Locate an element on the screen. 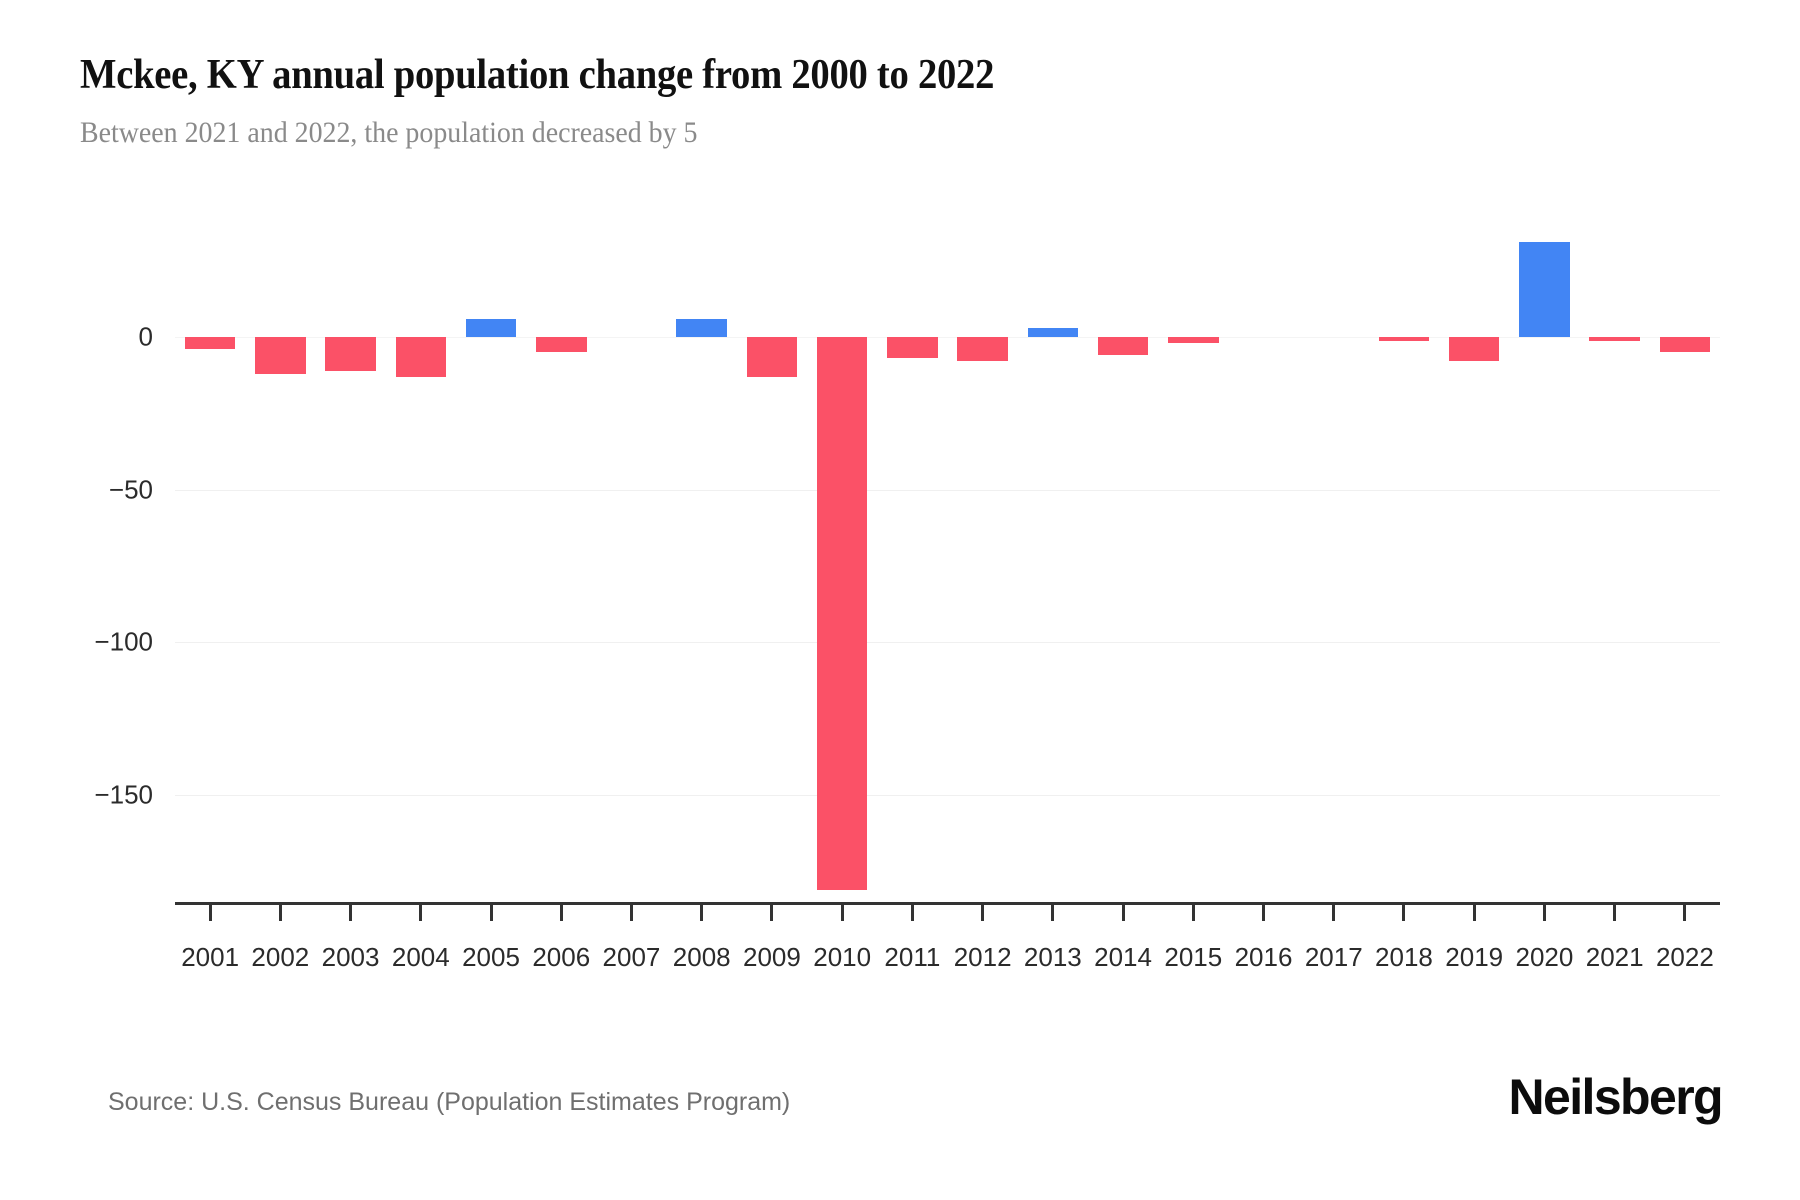 The height and width of the screenshot is (1200, 1800). x-axis-tick-label: 2005 is located at coordinates (491, 957).